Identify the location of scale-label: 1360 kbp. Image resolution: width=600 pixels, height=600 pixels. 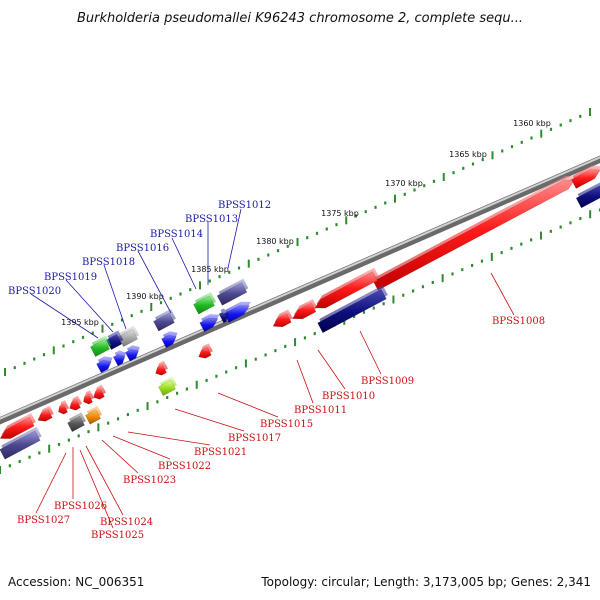
(532, 123).